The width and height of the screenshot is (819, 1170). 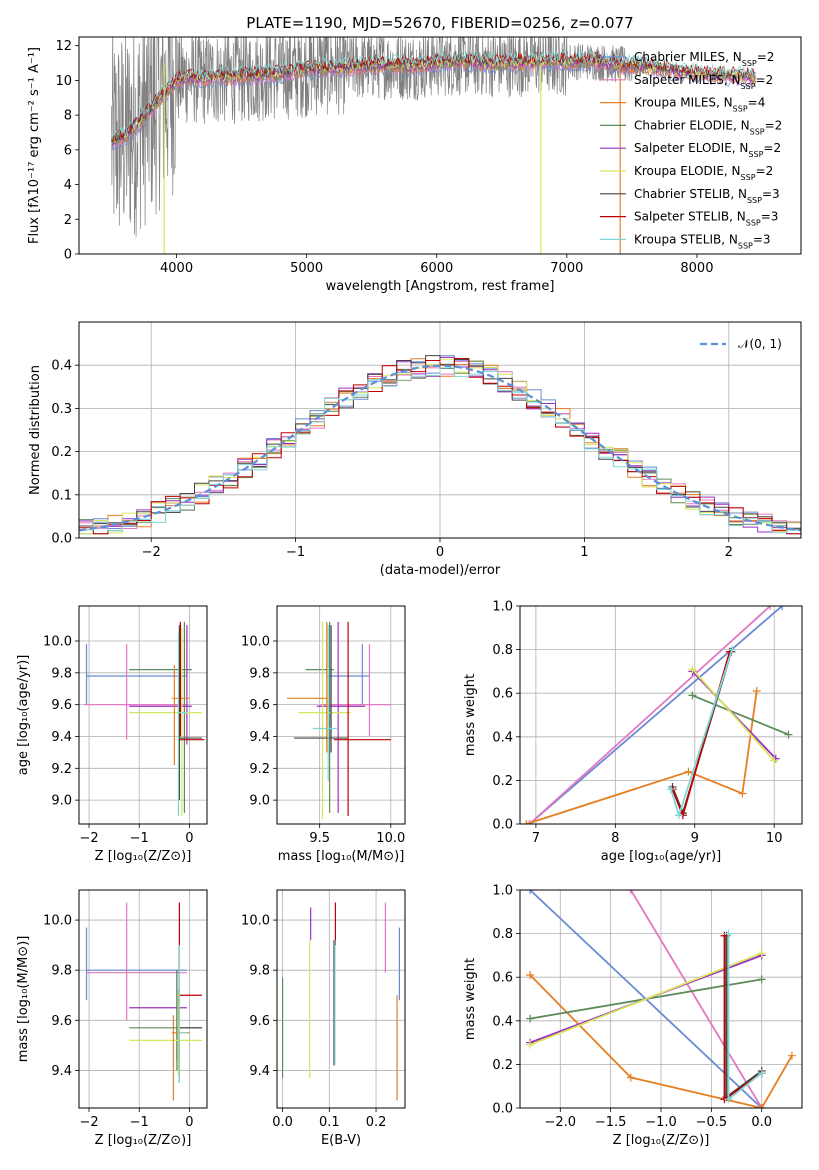 What do you see at coordinates (68, 150) in the screenshot?
I see `y-tick-label: 6` at bounding box center [68, 150].